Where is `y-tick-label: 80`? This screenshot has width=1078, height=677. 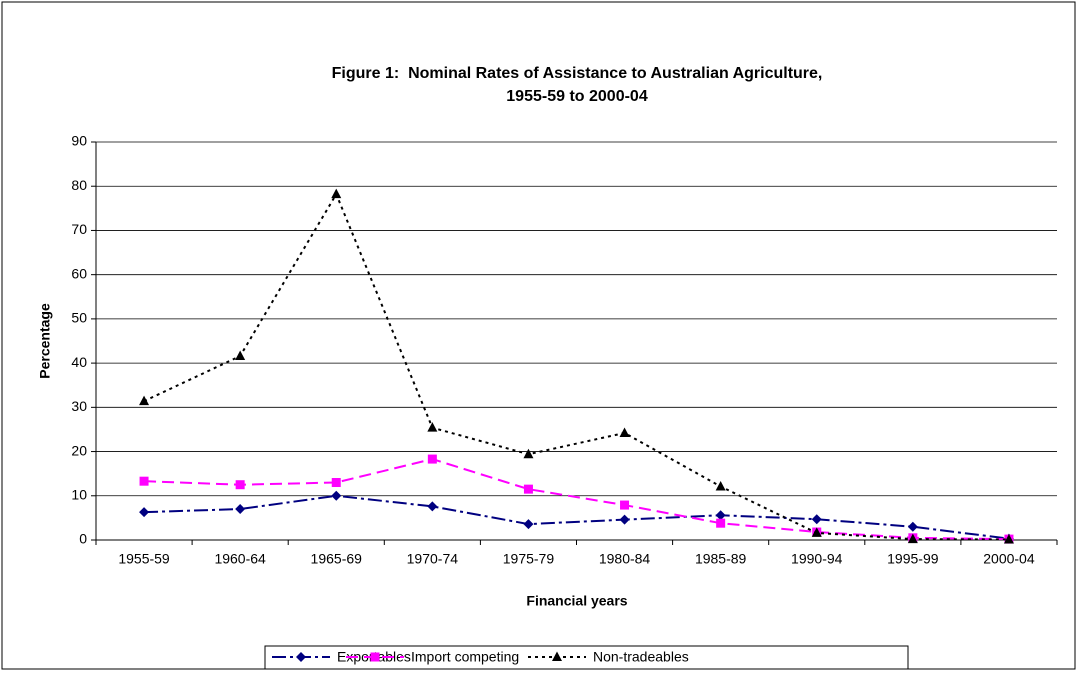
y-tick-label: 80 is located at coordinates (79, 185).